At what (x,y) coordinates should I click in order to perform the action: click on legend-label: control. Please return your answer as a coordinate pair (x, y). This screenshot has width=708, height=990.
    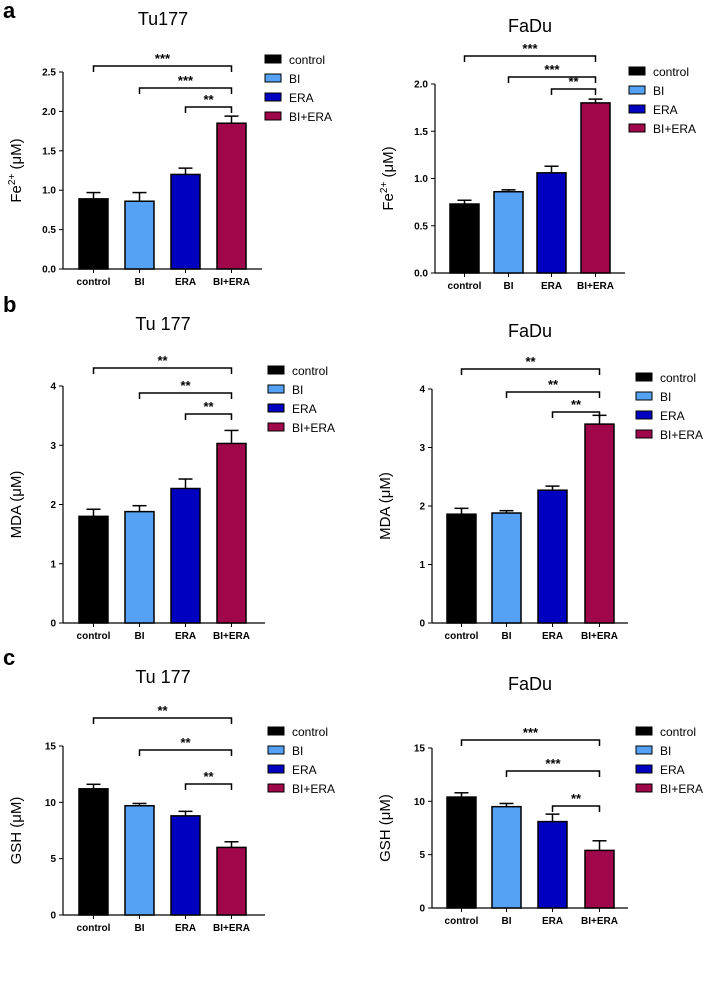
    Looking at the image, I should click on (307, 60).